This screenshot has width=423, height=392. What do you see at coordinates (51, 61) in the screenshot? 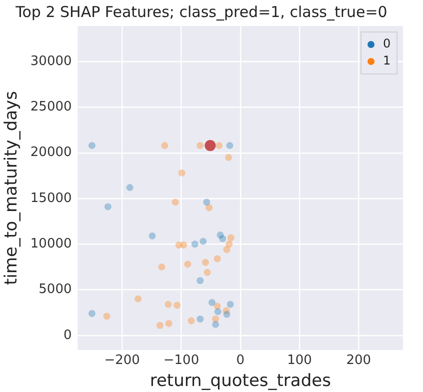
I see `y-tick-label: 30000` at bounding box center [51, 61].